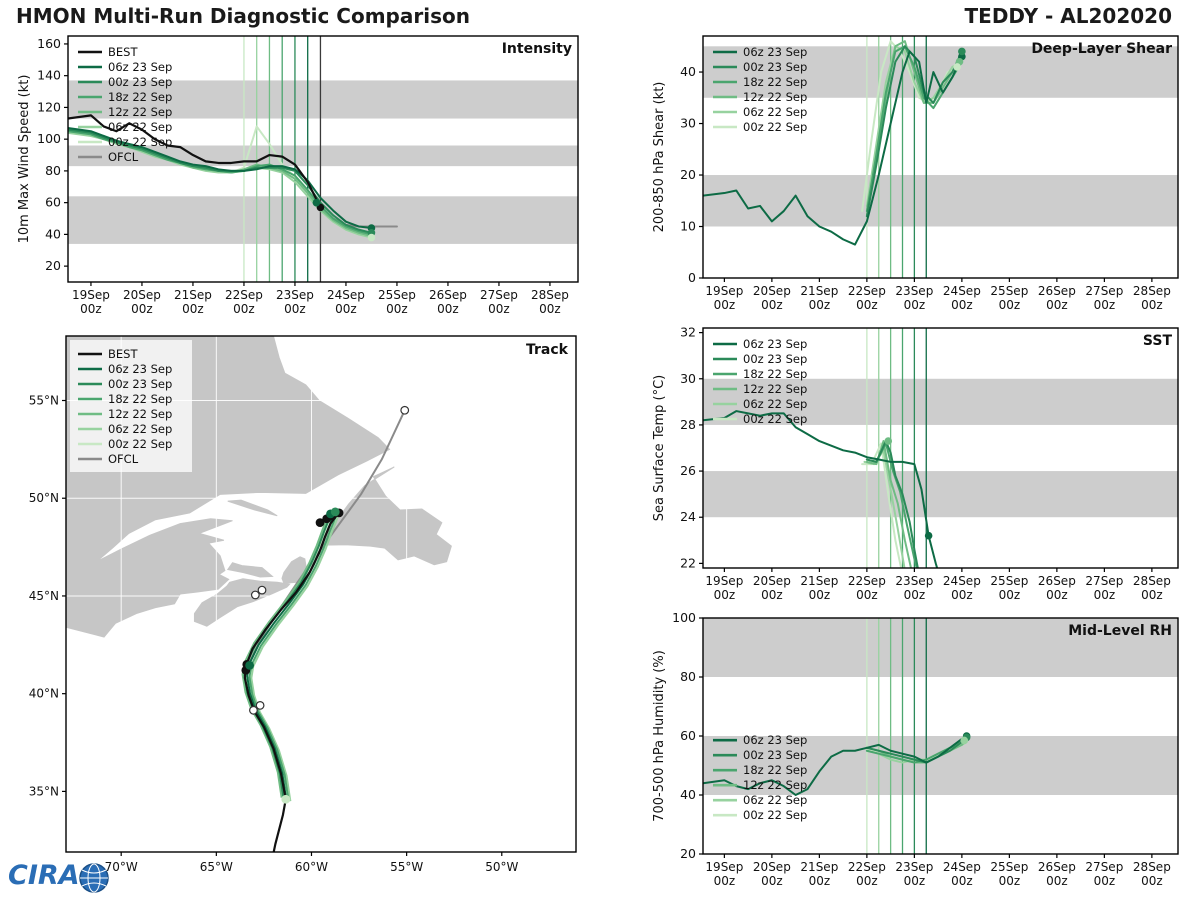 This screenshot has width=1200, height=900. What do you see at coordinates (688, 424) in the screenshot?
I see `svg-text: 28` at bounding box center [688, 424].